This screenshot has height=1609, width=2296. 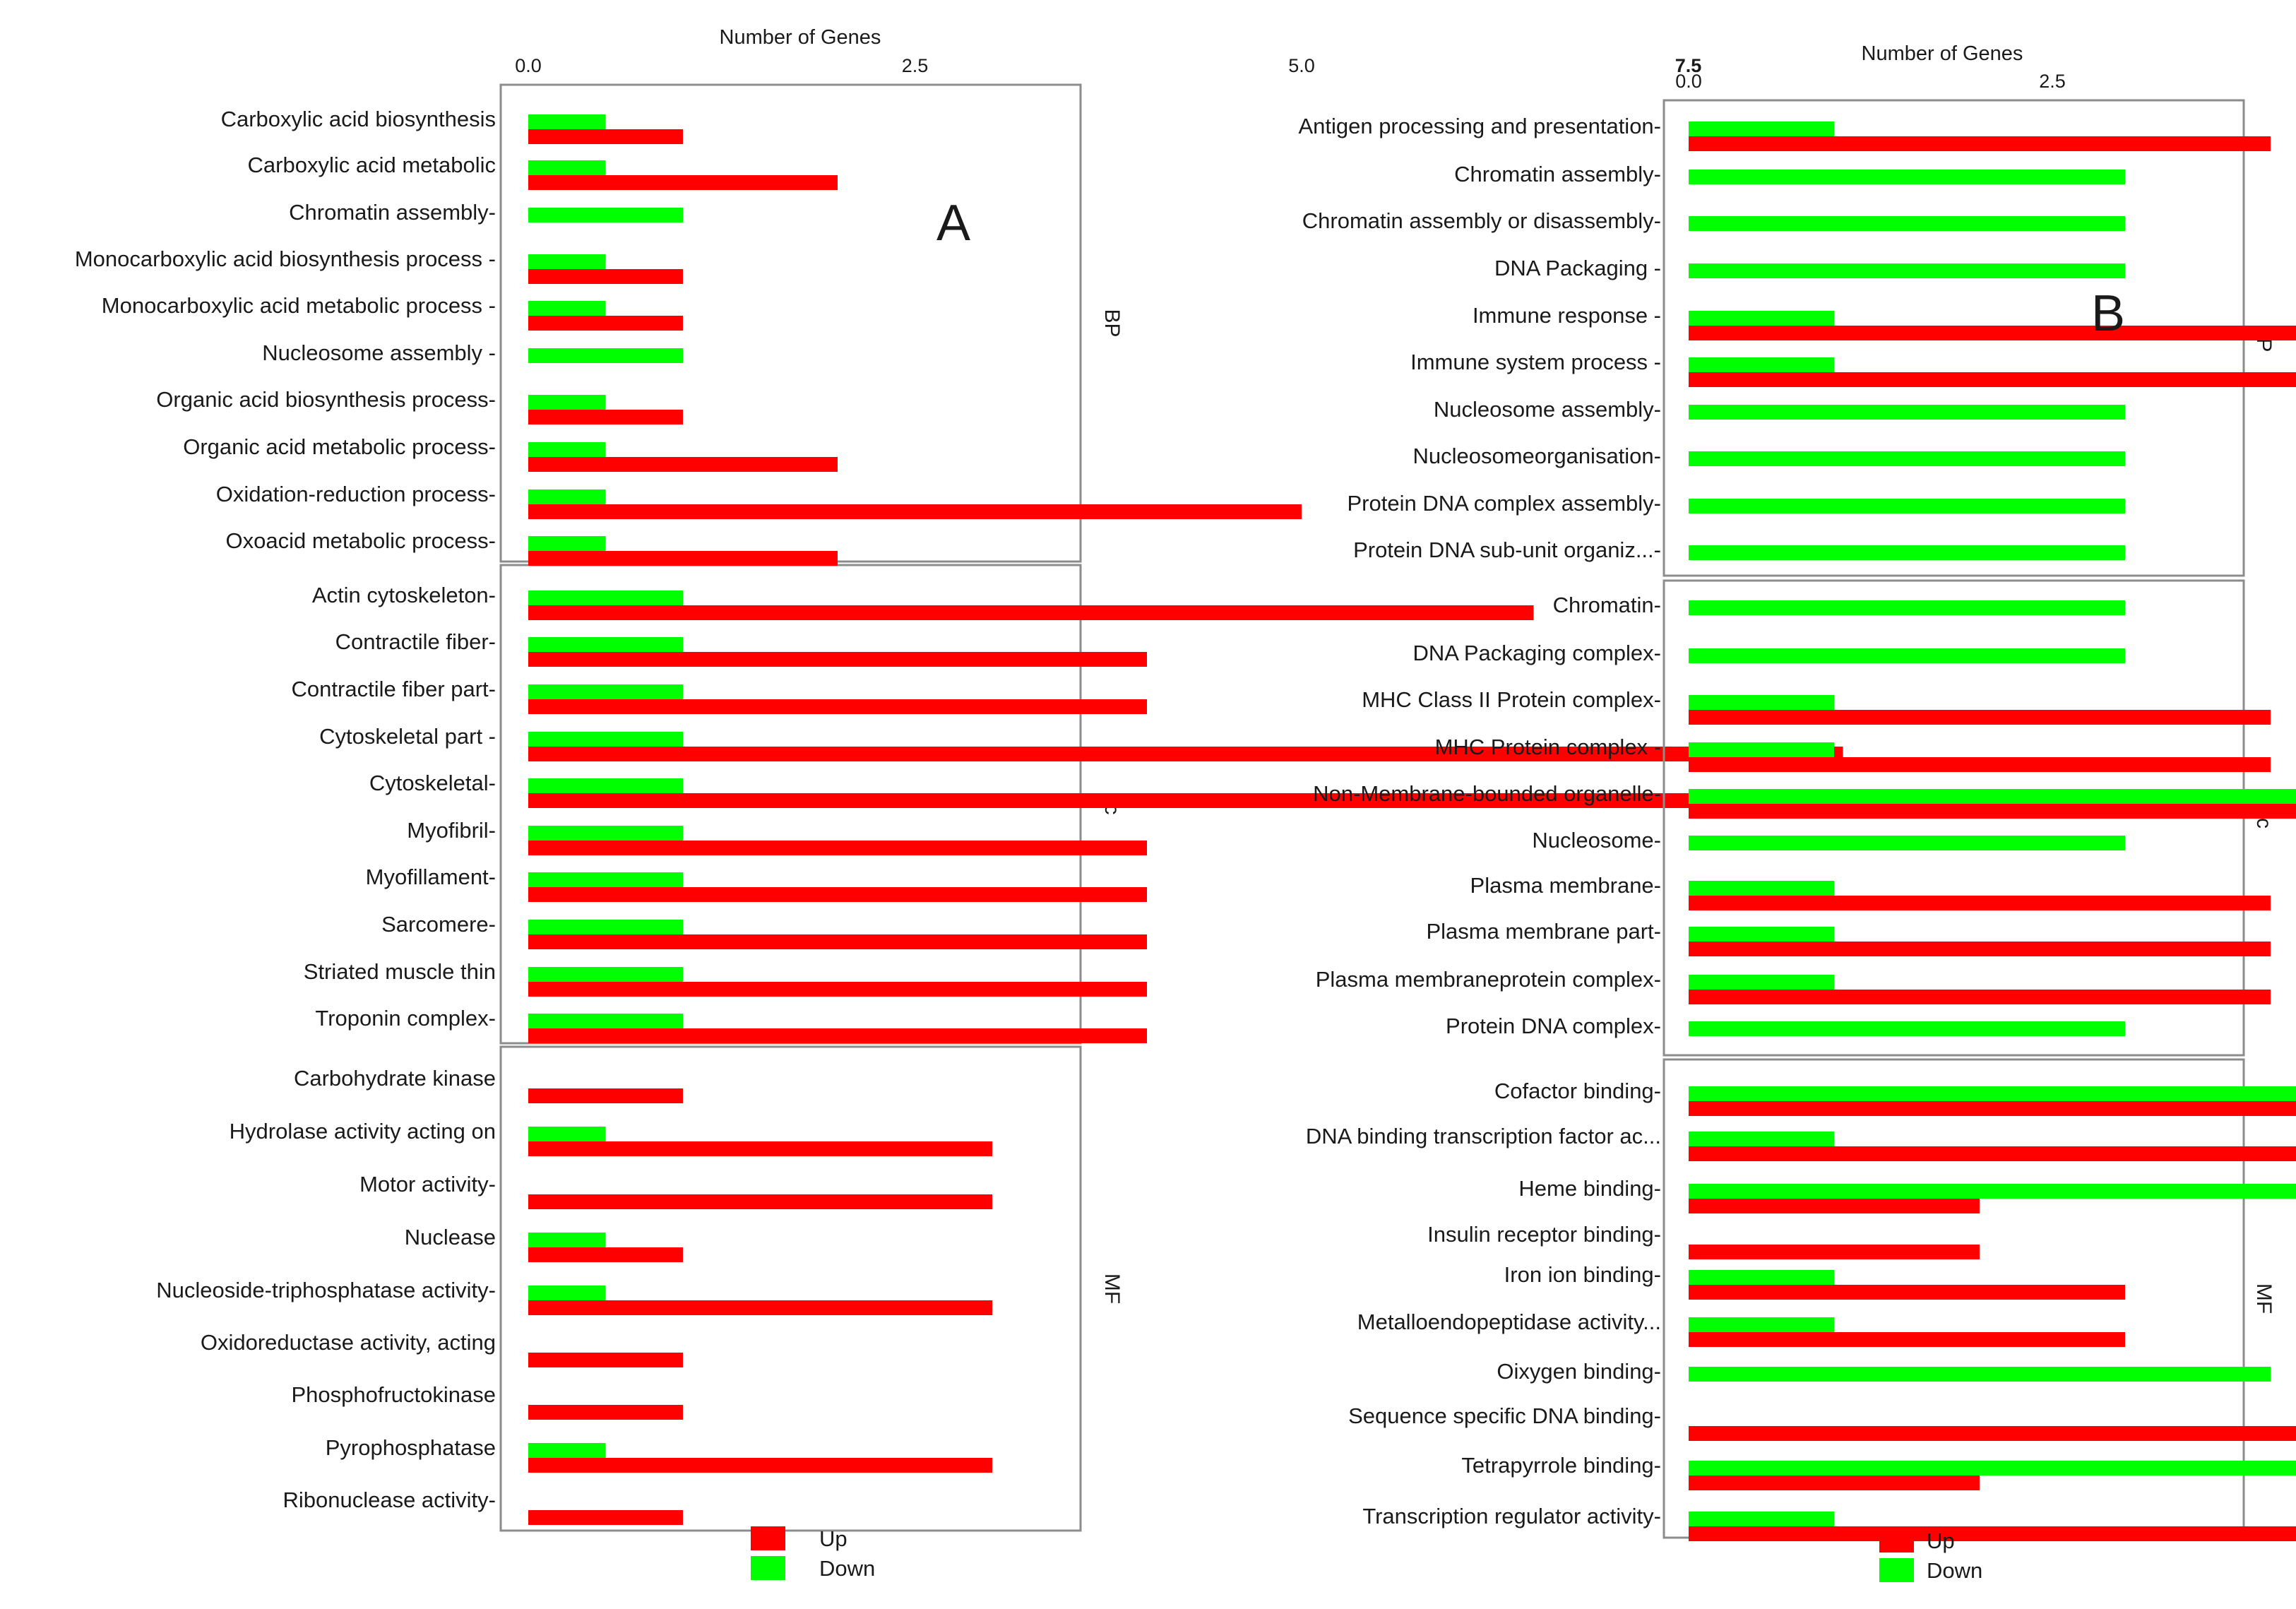 What do you see at coordinates (393, 1394) in the screenshot?
I see `panel-a-mf-row-6-label: Phosphofructokinase` at bounding box center [393, 1394].